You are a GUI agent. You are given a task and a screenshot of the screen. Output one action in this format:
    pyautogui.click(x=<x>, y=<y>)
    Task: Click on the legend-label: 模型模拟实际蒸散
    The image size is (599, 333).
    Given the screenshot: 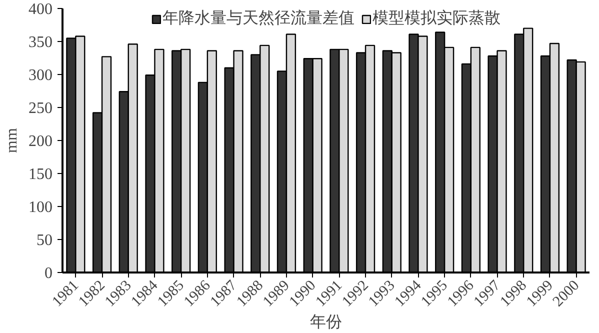 What is the action you would take?
    pyautogui.click(x=436, y=18)
    